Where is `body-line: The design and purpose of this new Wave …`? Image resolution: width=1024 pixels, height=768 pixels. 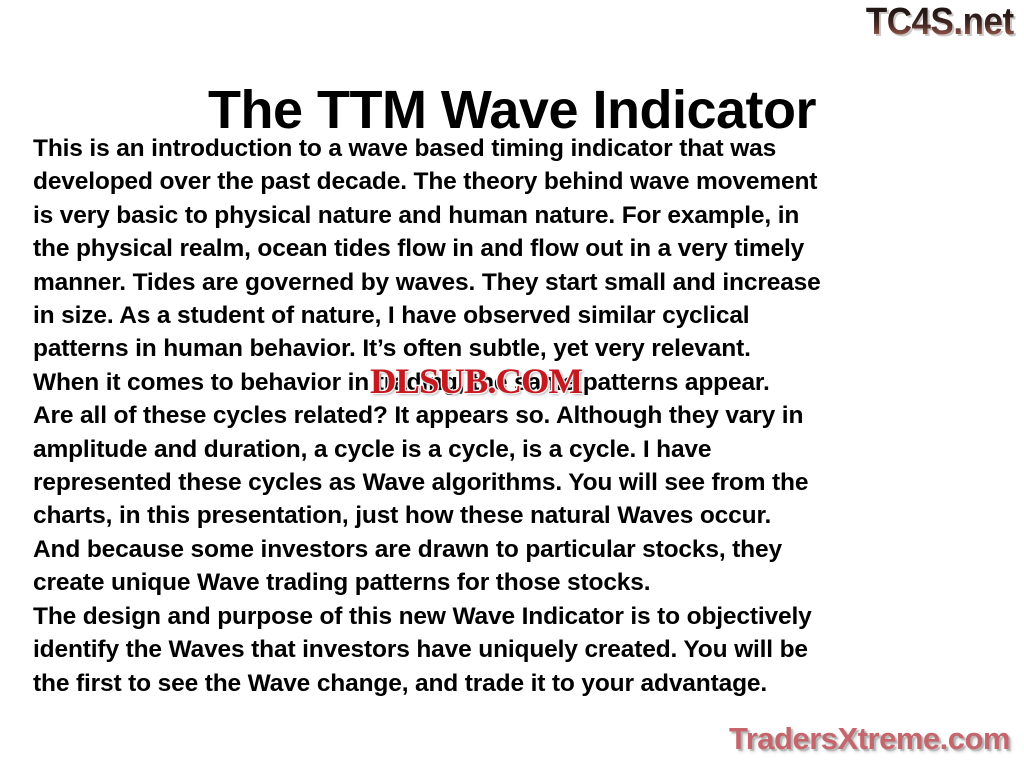
body-line: The design and purpose of this new Wave … is located at coordinates (422, 616).